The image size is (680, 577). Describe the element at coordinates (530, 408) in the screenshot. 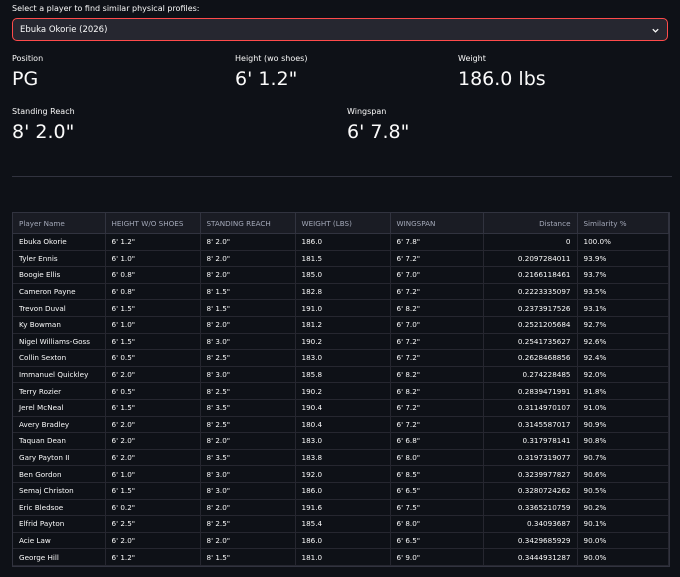

I see `table-cell: 0.3114970107` at that location.